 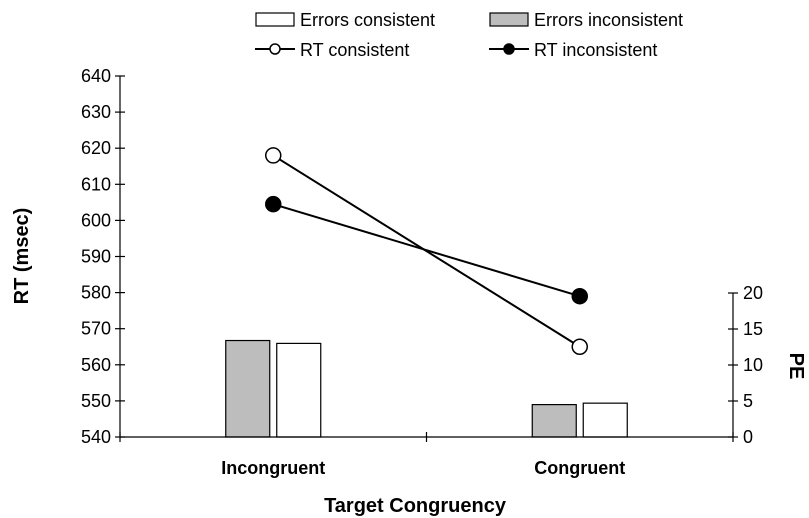 What do you see at coordinates (605, 420) in the screenshot?
I see `bar-errors-consistent-congruent` at bounding box center [605, 420].